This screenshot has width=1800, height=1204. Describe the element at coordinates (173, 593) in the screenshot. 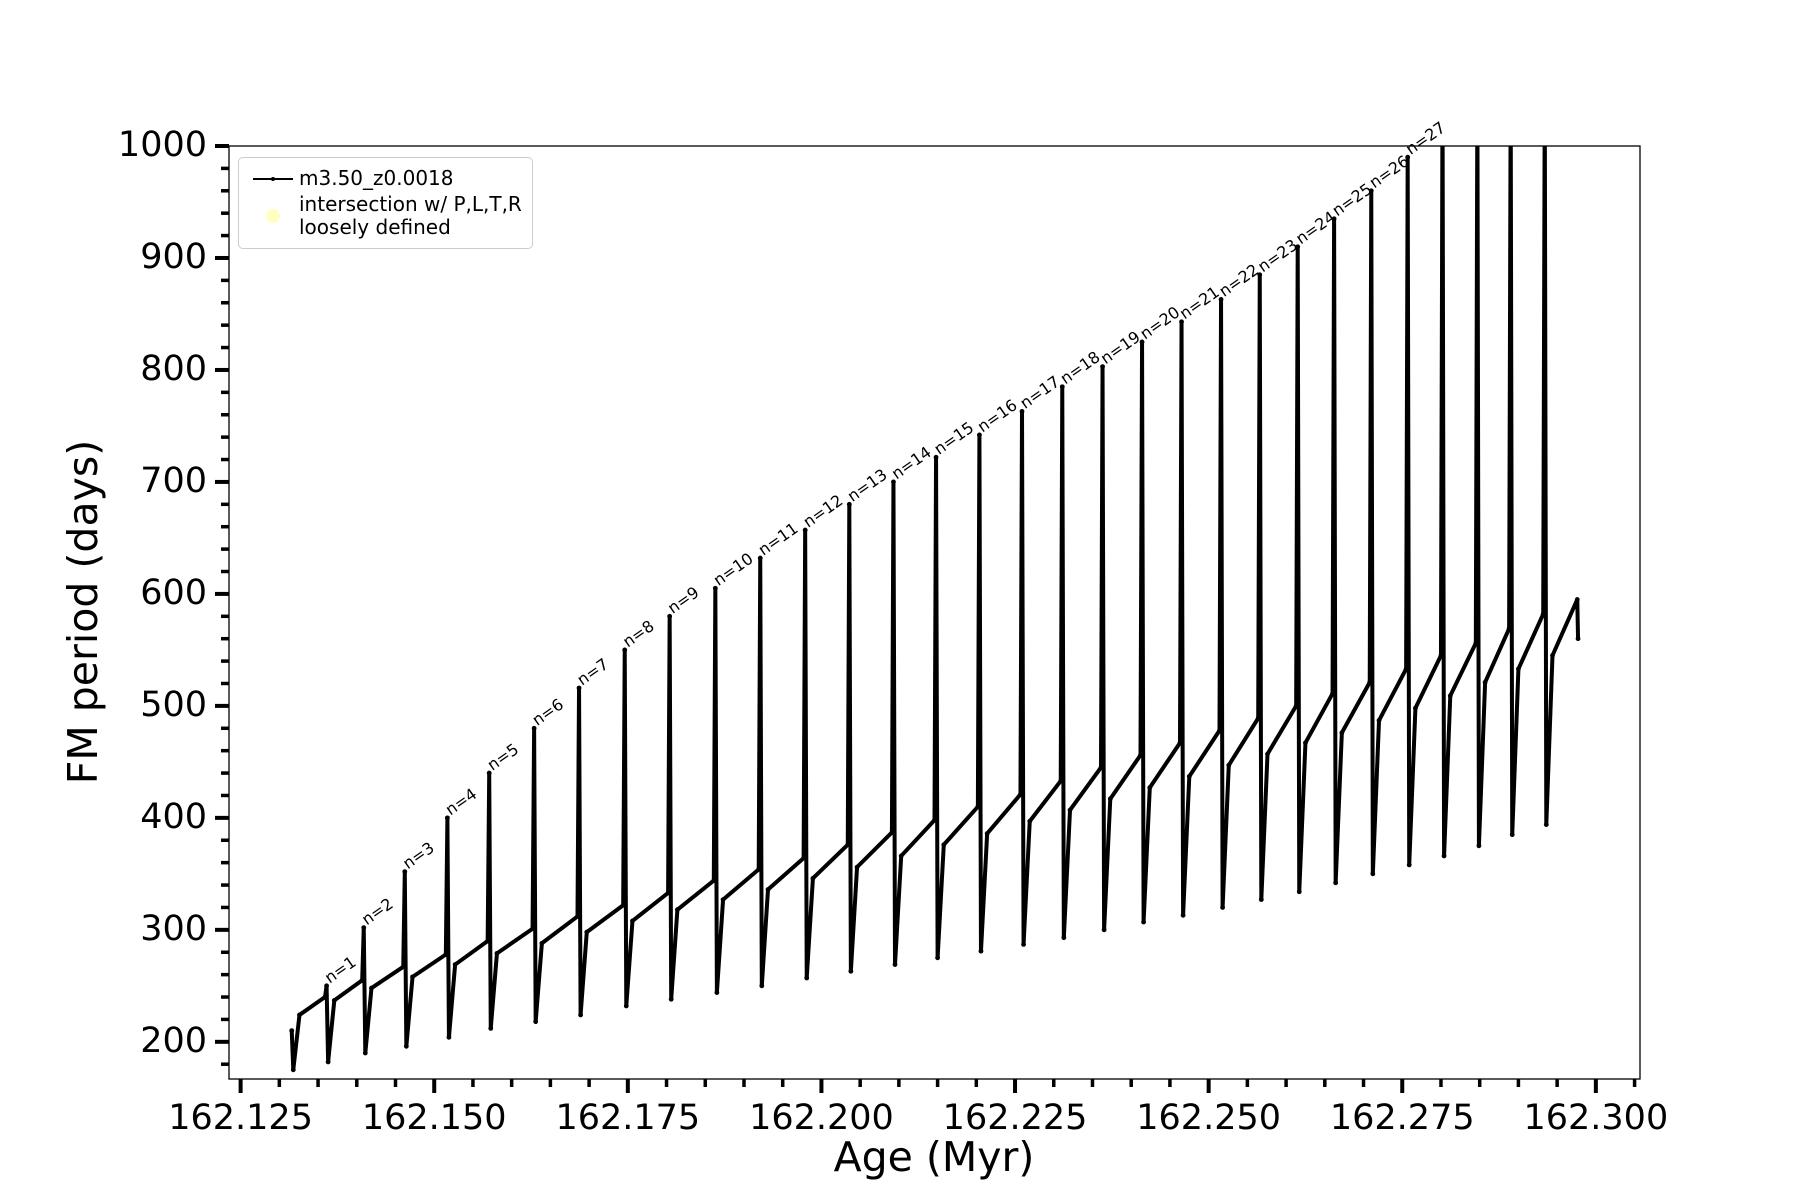

I see `y-tick-label: 600` at that location.